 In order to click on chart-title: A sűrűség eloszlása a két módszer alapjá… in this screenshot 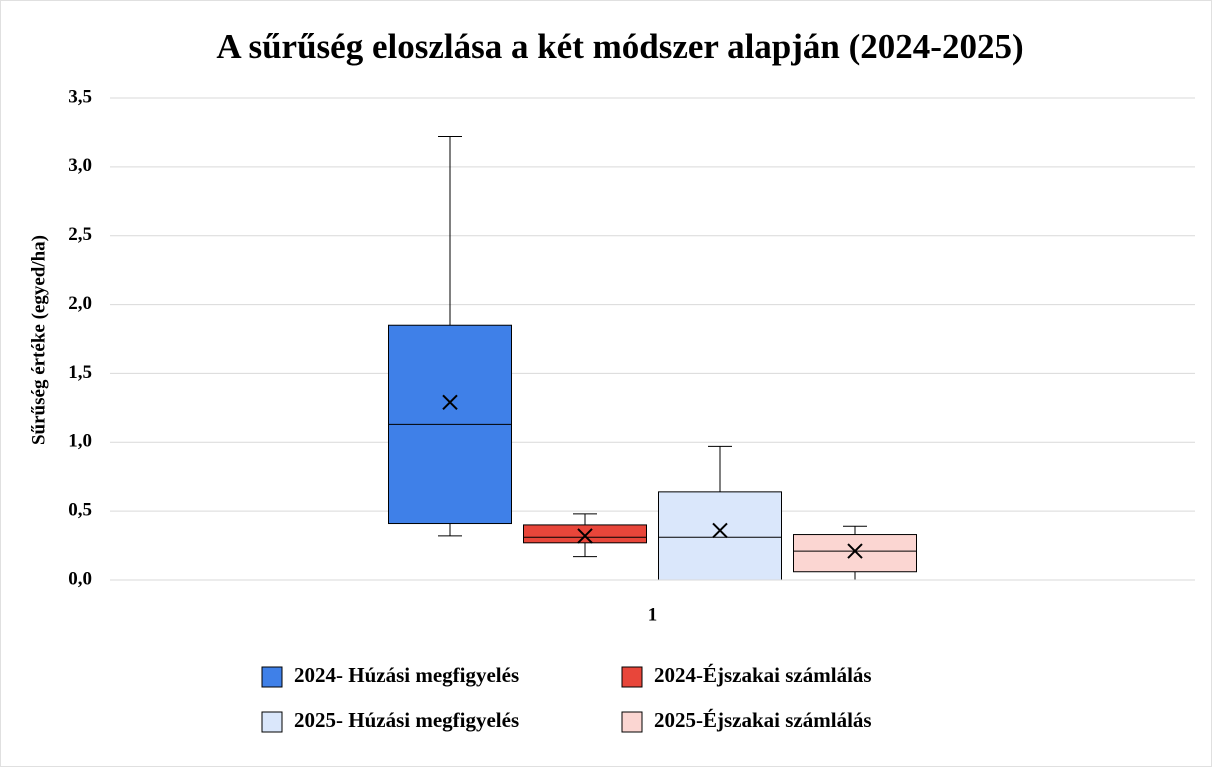, I will do `click(619, 46)`.